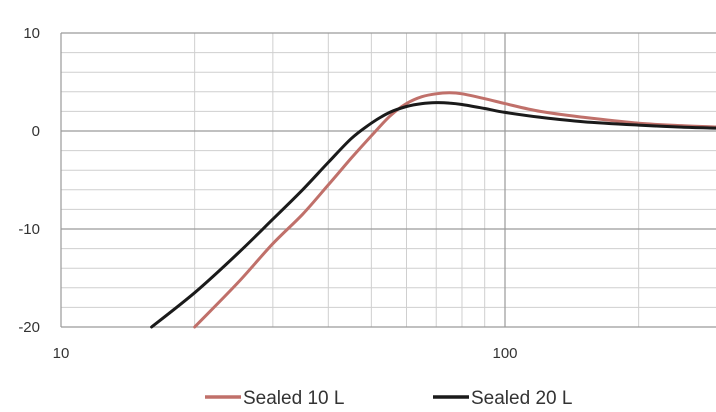  I want to click on y-axis-tick-labels: -20 -10 0 10, so click(29, 180).